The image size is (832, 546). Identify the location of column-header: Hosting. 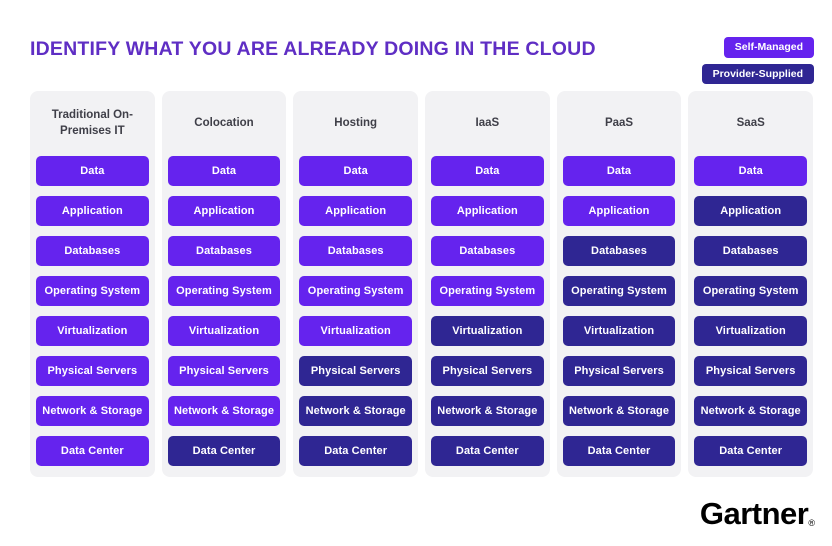
(356, 122).